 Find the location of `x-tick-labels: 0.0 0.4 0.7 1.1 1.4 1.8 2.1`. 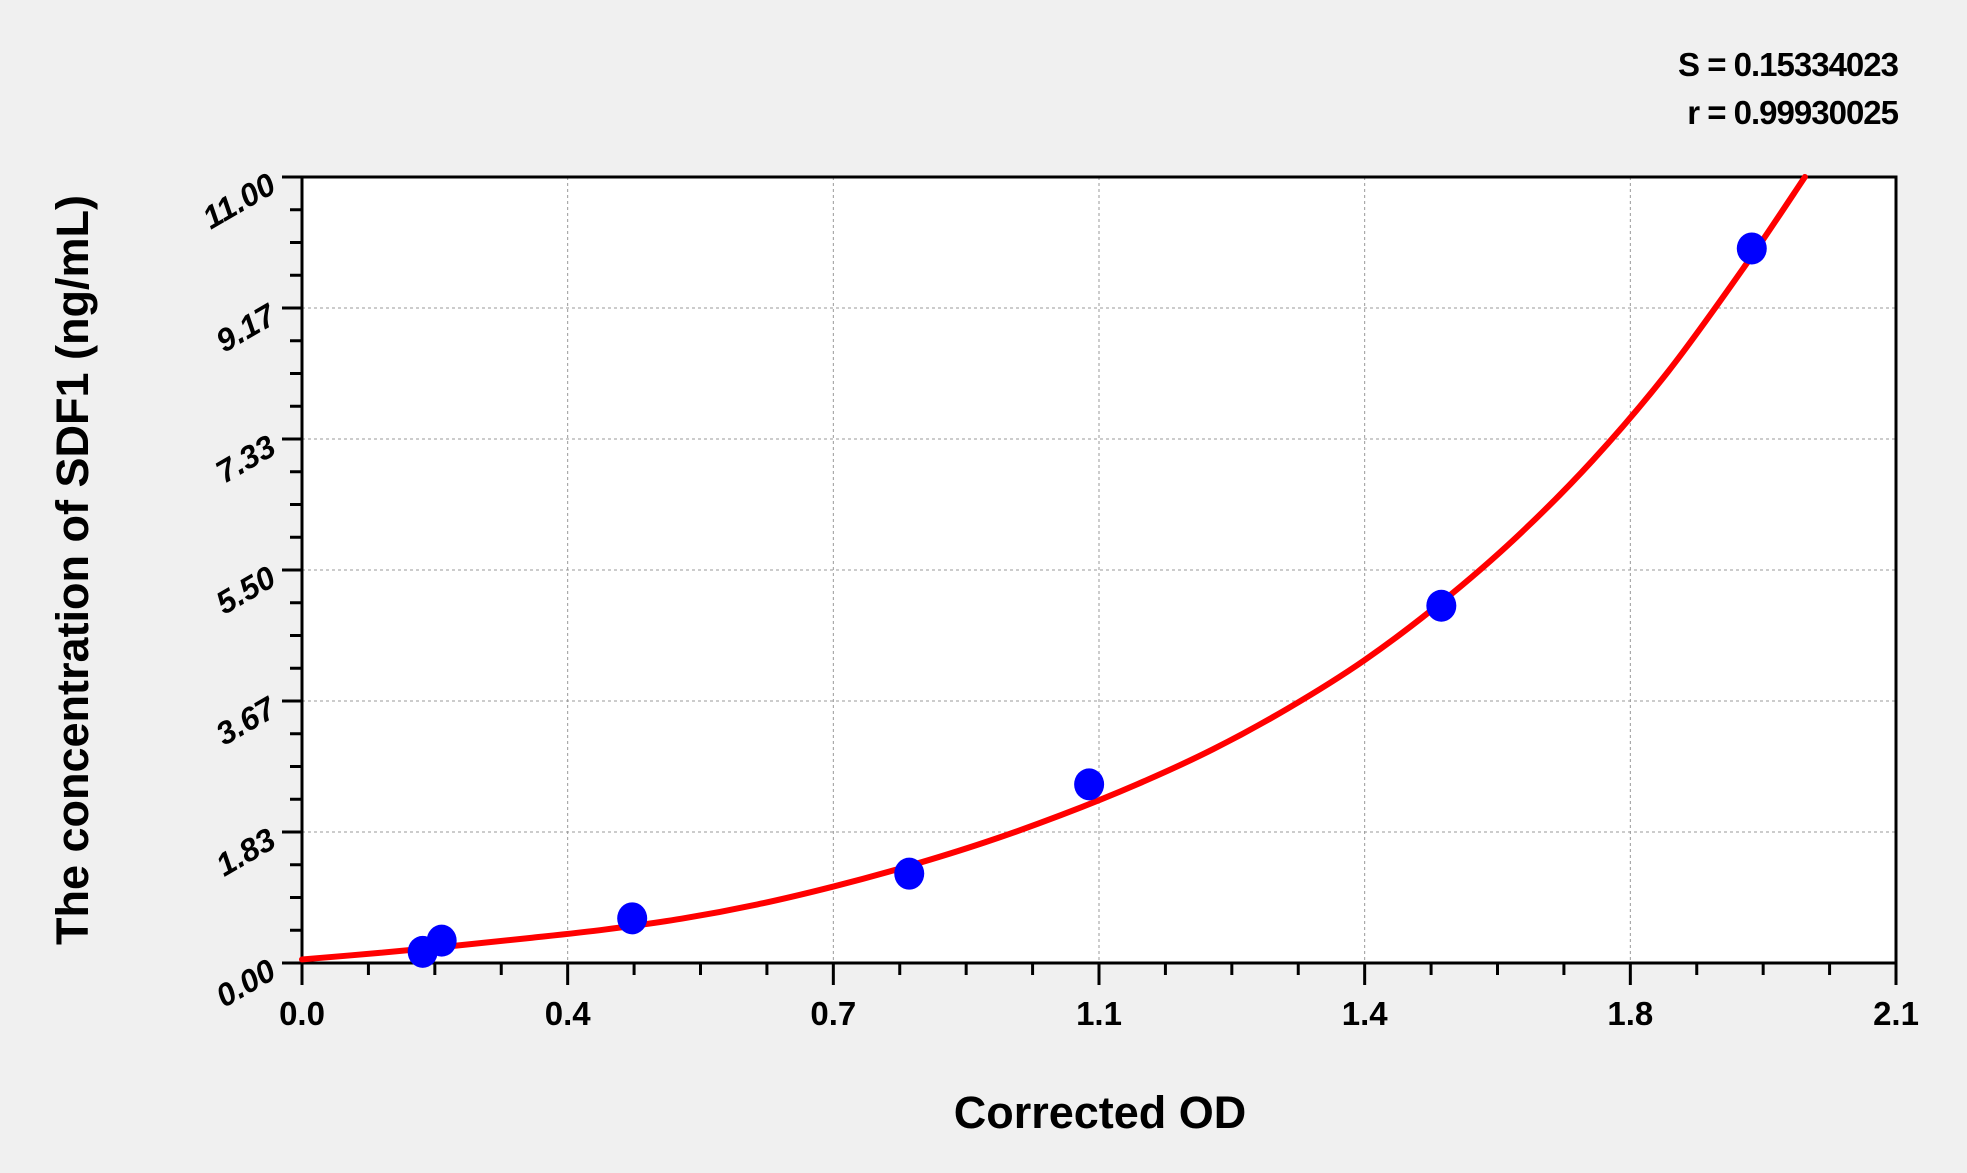

x-tick-labels: 0.0 0.4 0.7 1.1 1.4 1.8 2.1 is located at coordinates (1099, 1013).